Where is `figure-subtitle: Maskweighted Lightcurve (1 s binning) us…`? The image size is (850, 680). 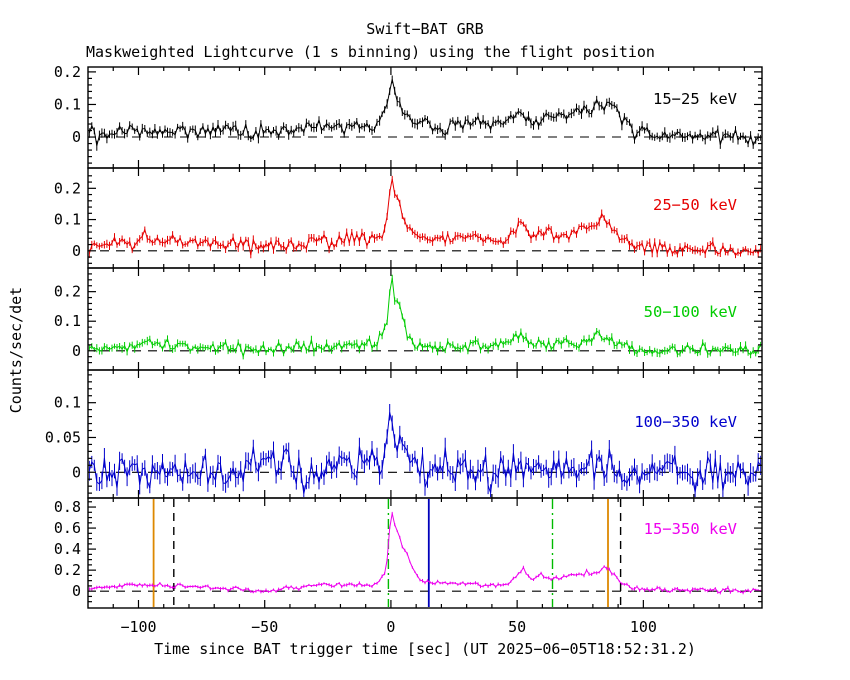 figure-subtitle: Maskweighted Lightcurve (1 s binning) us… is located at coordinates (370, 52).